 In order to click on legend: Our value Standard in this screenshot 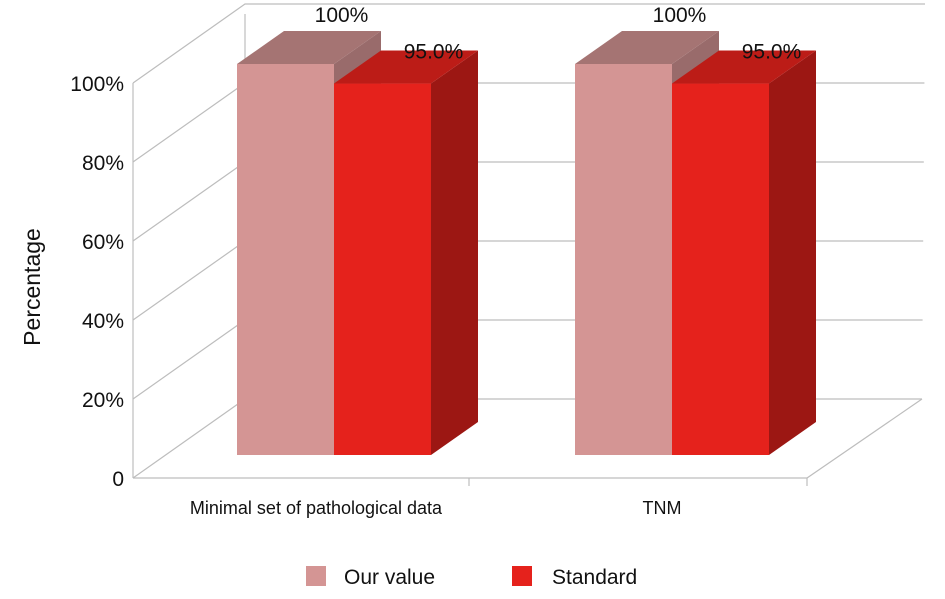, I will do `click(471, 577)`.